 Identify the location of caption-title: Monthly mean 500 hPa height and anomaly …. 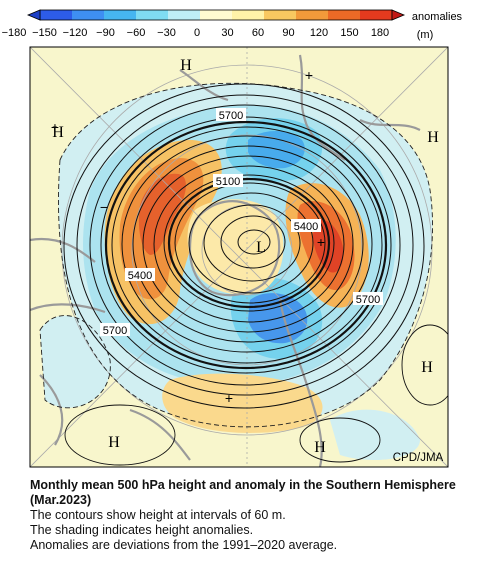
(243, 492).